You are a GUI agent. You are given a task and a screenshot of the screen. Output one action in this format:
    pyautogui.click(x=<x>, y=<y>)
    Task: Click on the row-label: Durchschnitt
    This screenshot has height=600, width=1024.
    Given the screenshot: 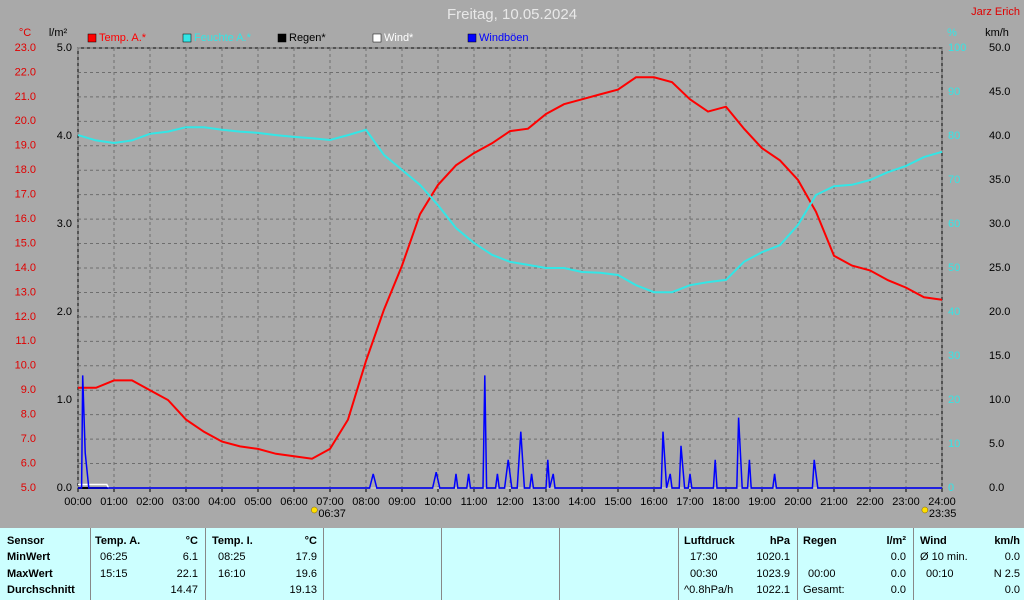 What is the action you would take?
    pyautogui.click(x=41, y=590)
    